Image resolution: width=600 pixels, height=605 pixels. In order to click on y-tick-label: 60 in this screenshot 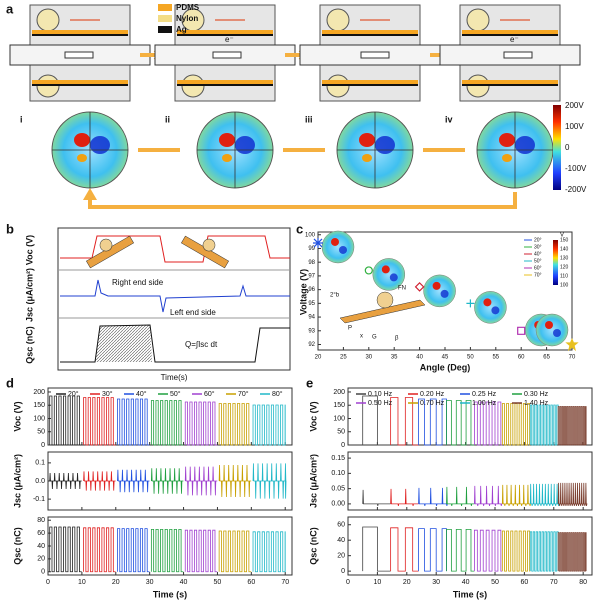, I will do `click(41, 533)`.